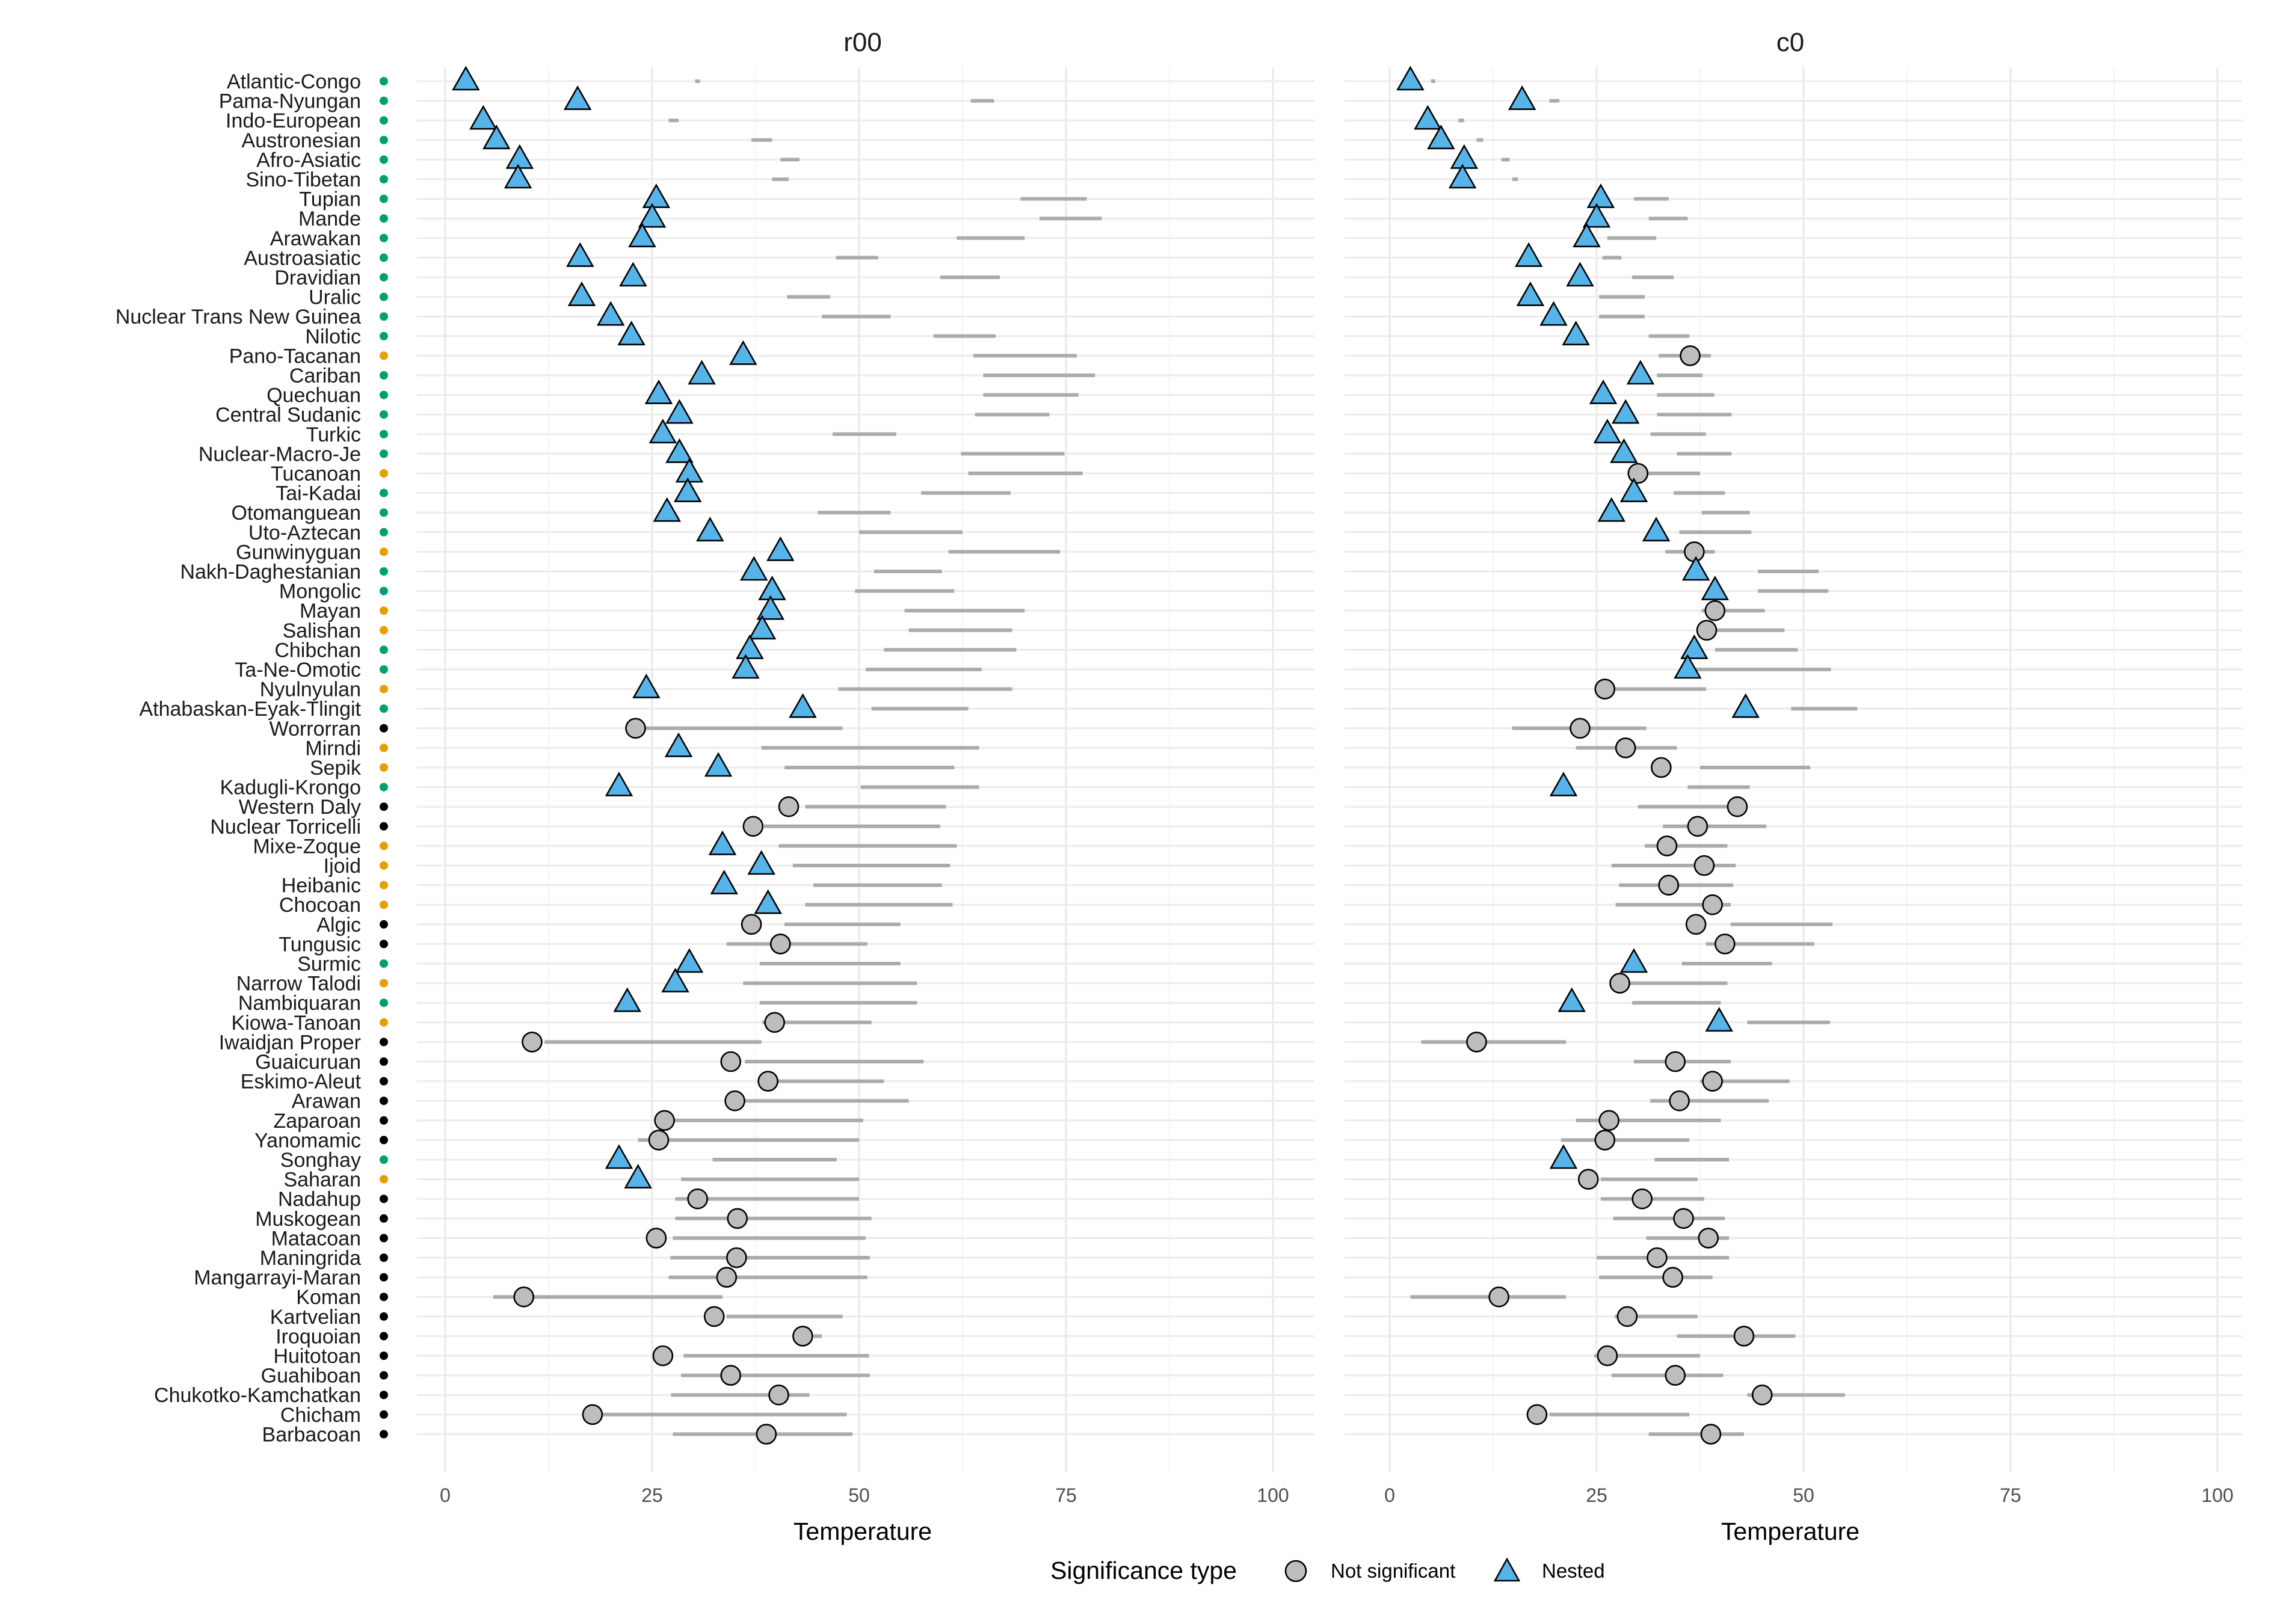 This screenshot has width=2274, height=1624. I want to click on family-label: Indo-European, so click(293, 120).